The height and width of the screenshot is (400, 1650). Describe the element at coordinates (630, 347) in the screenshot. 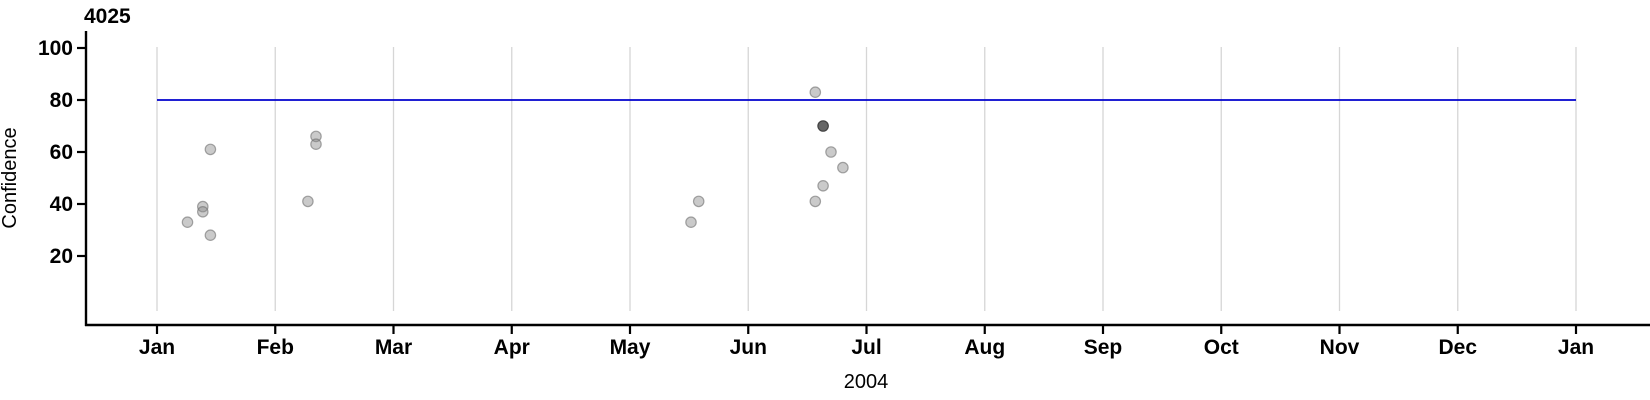

I see `x-tick-label: May` at that location.